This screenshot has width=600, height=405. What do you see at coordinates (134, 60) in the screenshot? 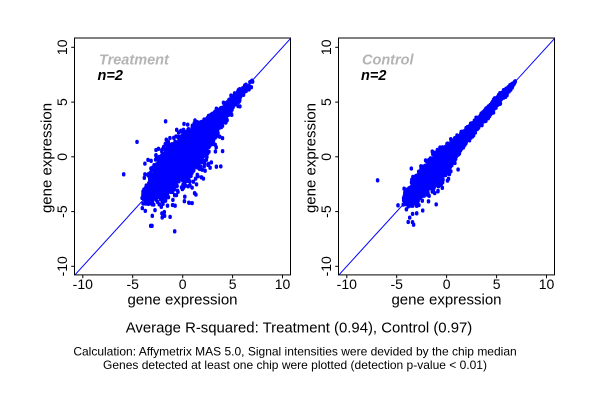
I see `svg-text: Treatment` at bounding box center [134, 60].